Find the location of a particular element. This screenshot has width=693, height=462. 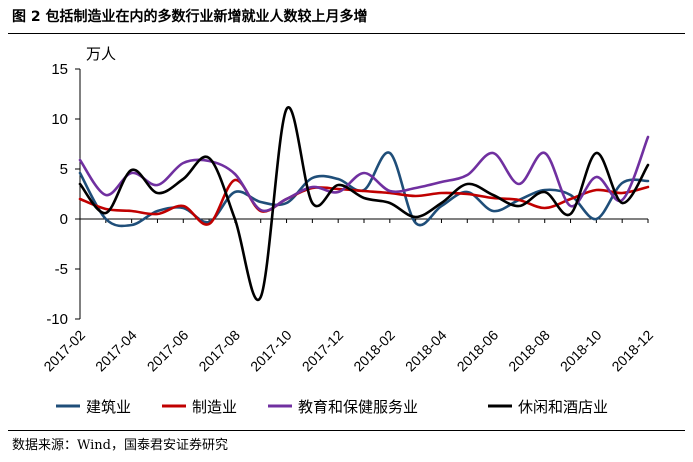

x-tick-label: 2018-02 is located at coordinates (374, 351).